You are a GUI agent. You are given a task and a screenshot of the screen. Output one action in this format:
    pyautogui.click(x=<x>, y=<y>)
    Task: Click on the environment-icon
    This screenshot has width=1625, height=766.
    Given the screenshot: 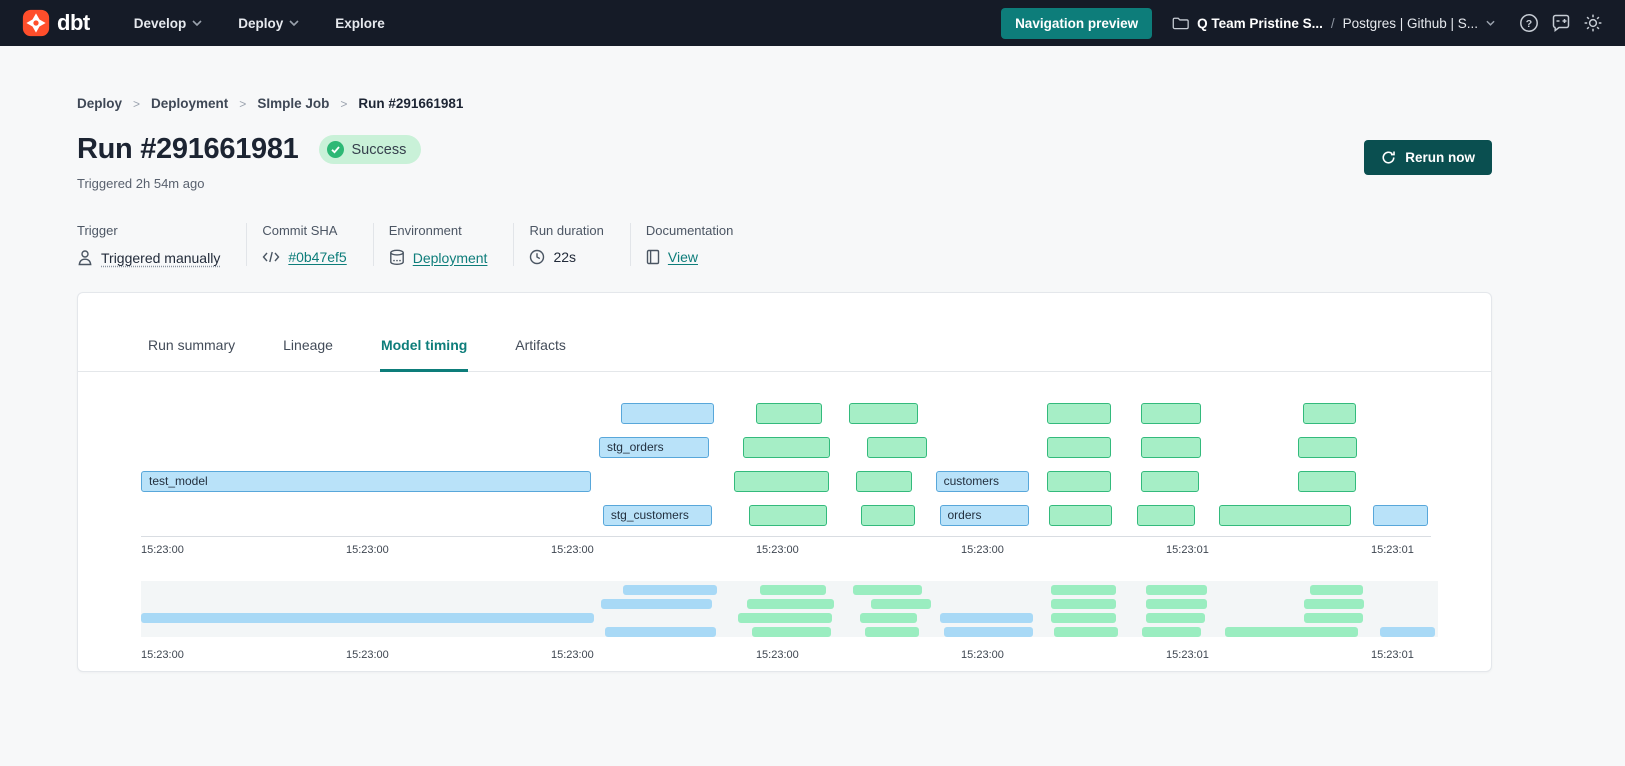 What is the action you would take?
    pyautogui.click(x=397, y=257)
    